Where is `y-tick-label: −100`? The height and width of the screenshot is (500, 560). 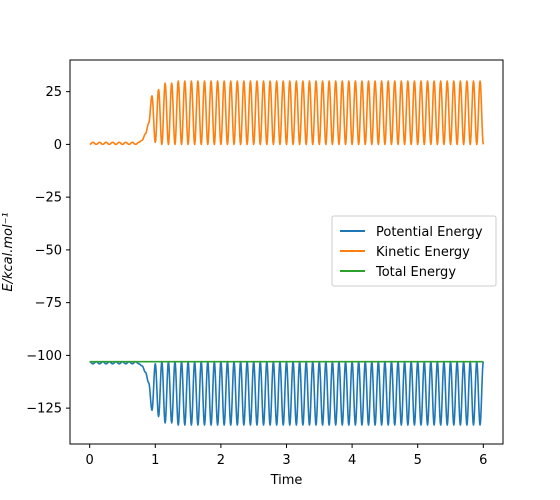
y-tick-label: −100 is located at coordinates (44, 356).